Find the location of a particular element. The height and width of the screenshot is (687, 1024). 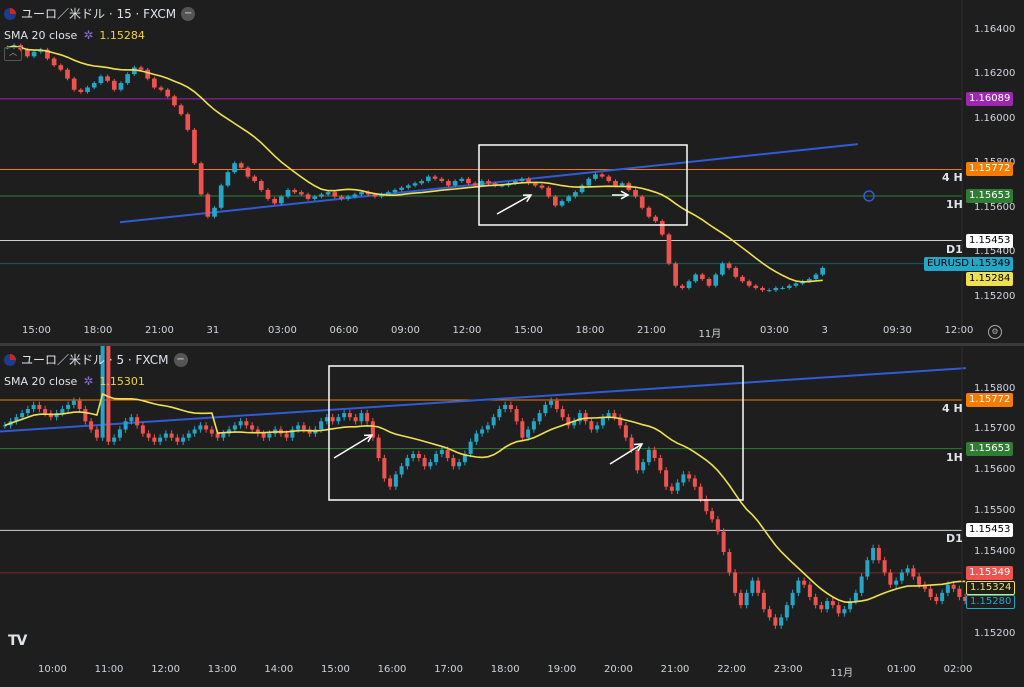

x-tick-label: 17:00 is located at coordinates (449, 669).